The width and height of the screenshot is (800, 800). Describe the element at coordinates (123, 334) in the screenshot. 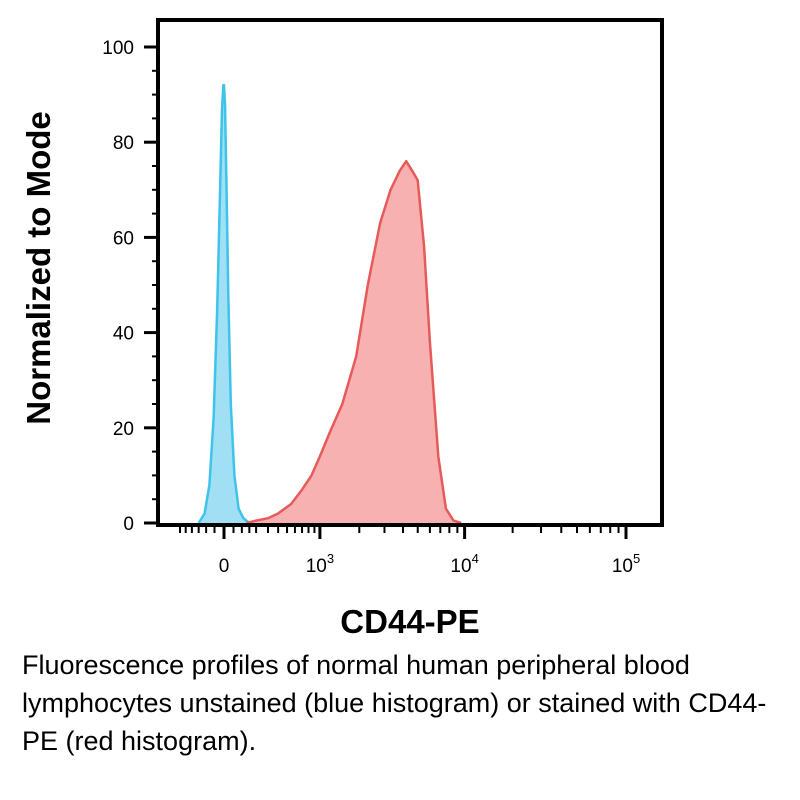

I see `y-tick-label: 40` at that location.